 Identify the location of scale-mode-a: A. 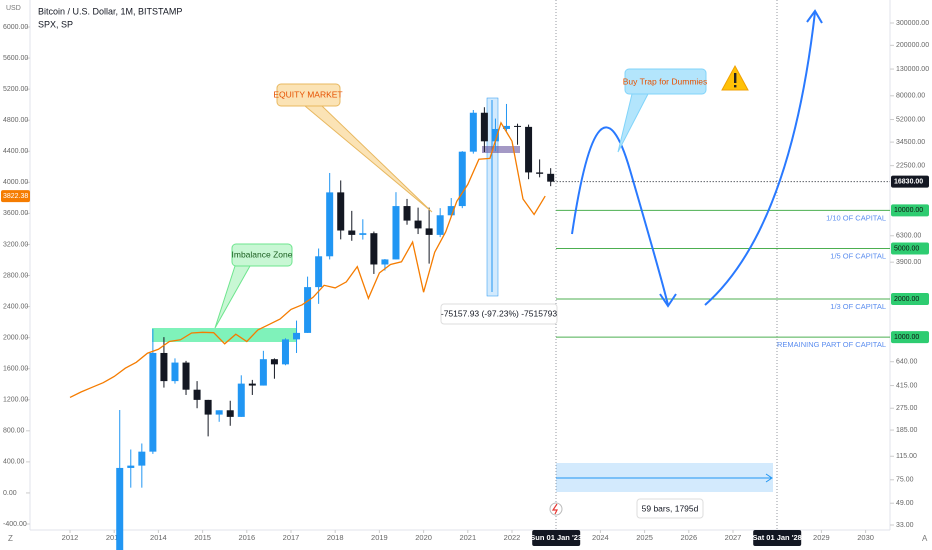
(925, 538).